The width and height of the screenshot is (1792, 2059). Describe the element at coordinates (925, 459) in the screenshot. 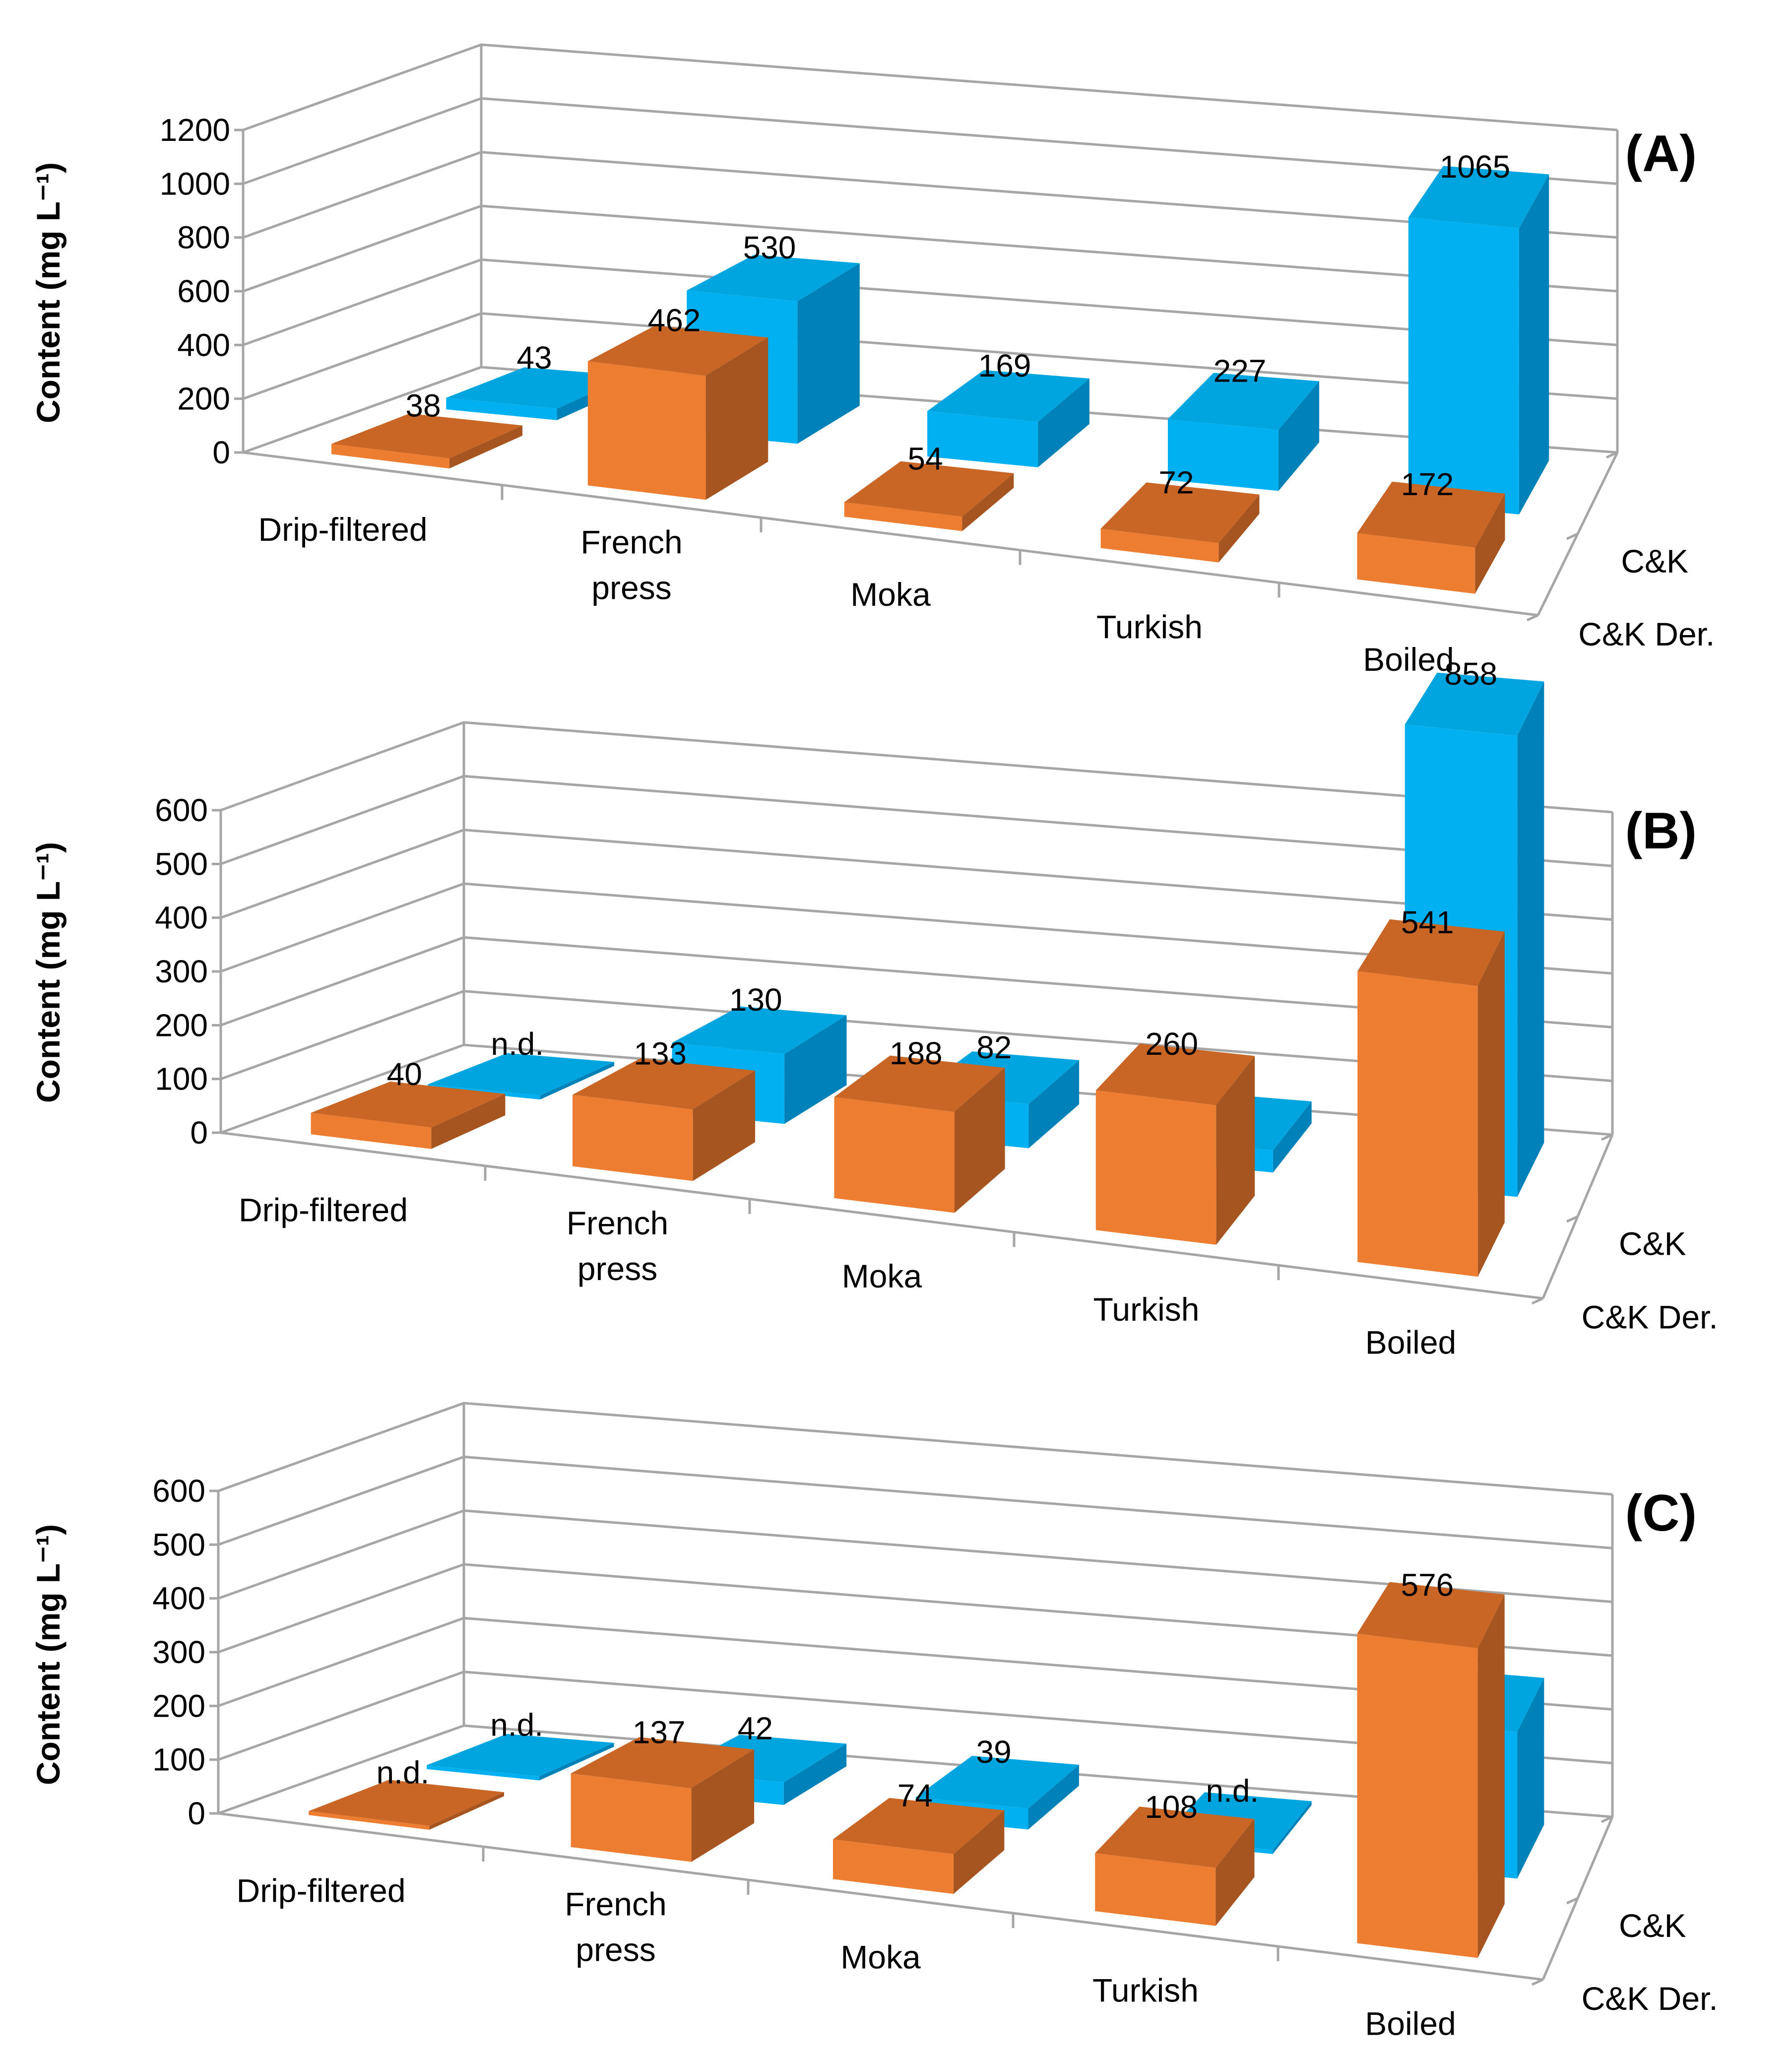

I see `data-label-ck-der-moka: 54` at that location.